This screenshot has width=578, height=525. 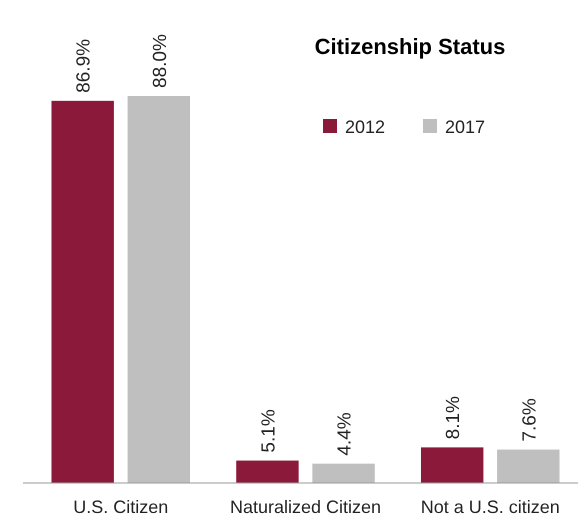 I want to click on data-label: 86.9%, so click(x=84, y=65).